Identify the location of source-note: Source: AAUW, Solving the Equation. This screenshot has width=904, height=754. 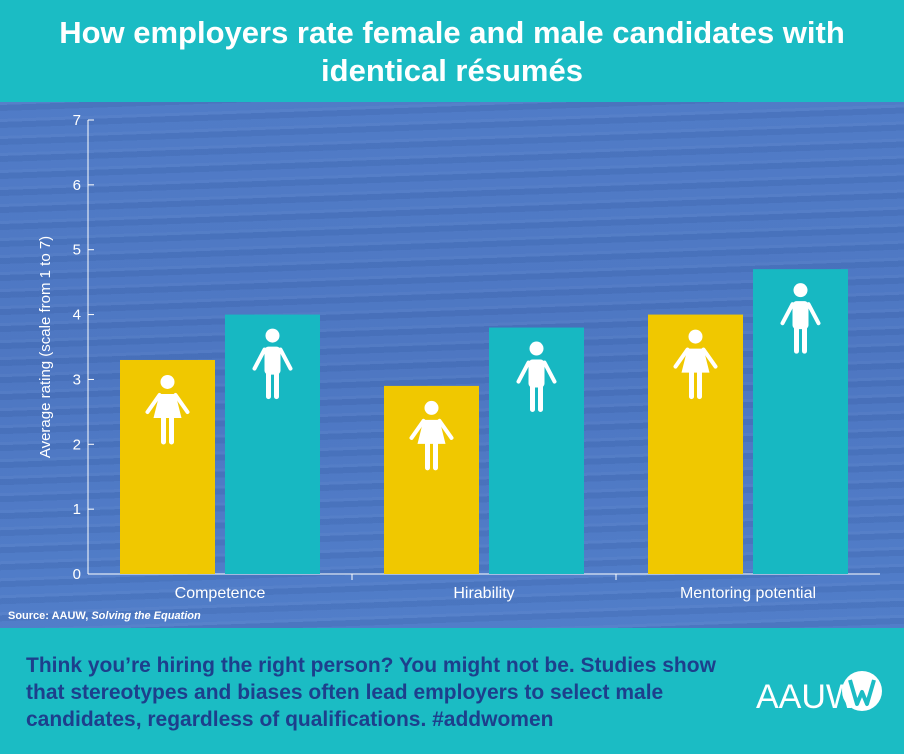
(104, 616).